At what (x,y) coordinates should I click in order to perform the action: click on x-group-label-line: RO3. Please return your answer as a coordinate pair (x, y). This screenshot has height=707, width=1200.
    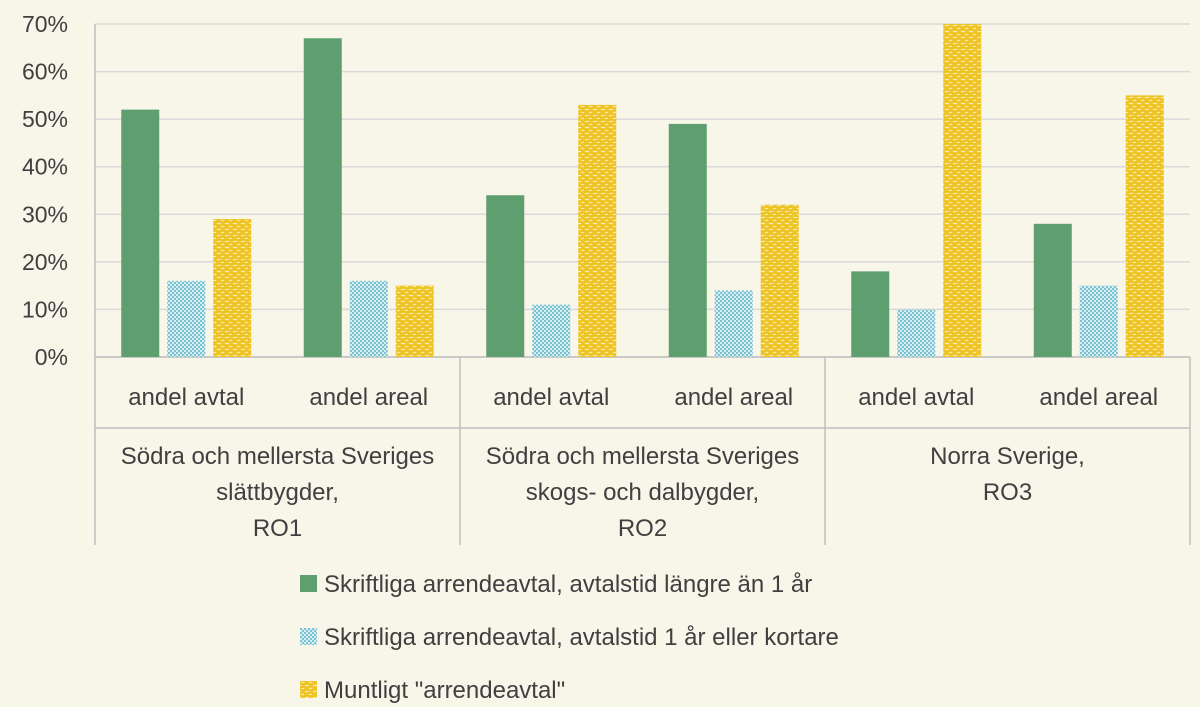
    Looking at the image, I should click on (1007, 492).